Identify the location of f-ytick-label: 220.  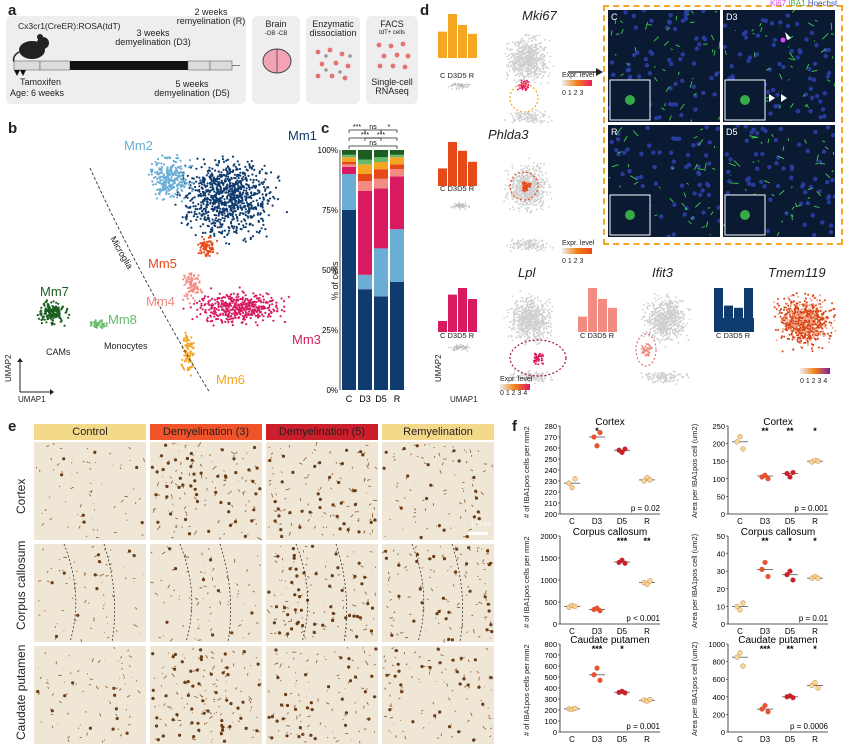
(550, 492).